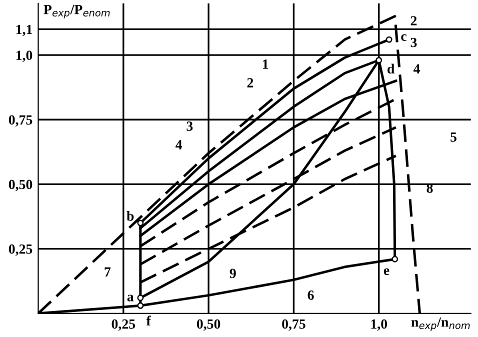 Image resolution: width=478 pixels, height=337 pixels. Describe the element at coordinates (265, 64) in the screenshot. I see `annotation: 1` at that location.